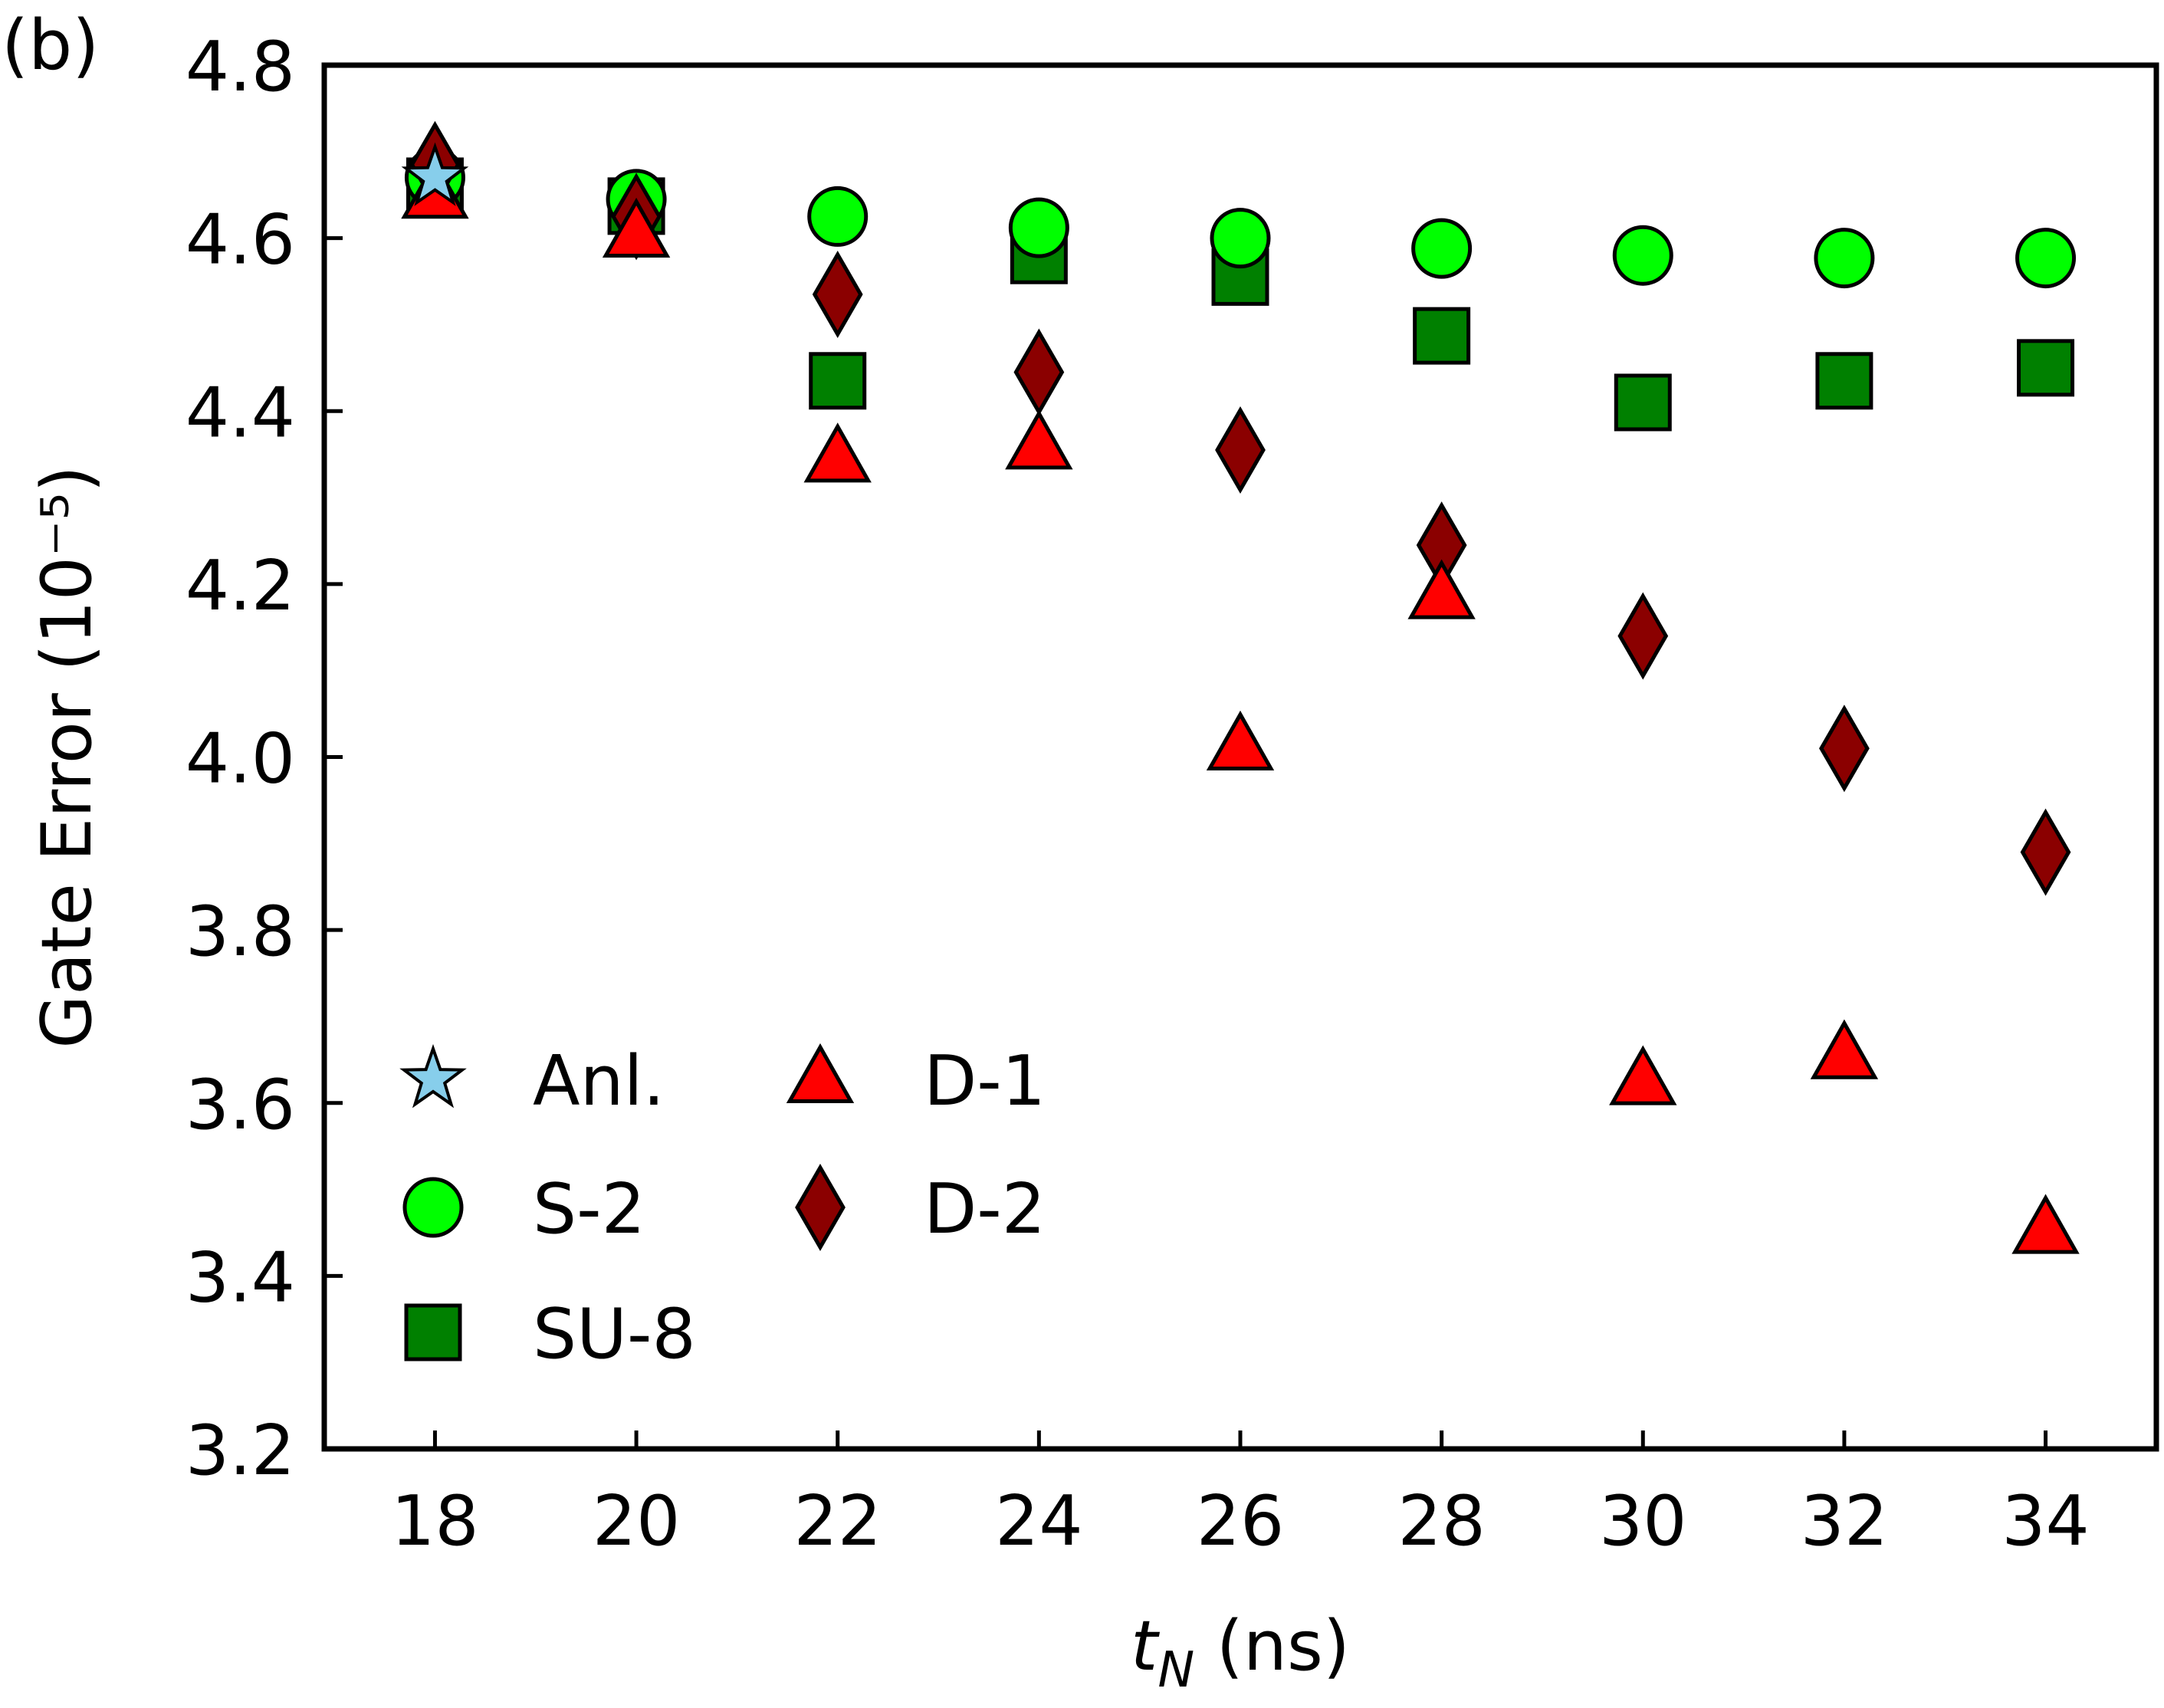  Describe the element at coordinates (1146, 1646) in the screenshot. I see `x-axis-label-var: t` at that location.